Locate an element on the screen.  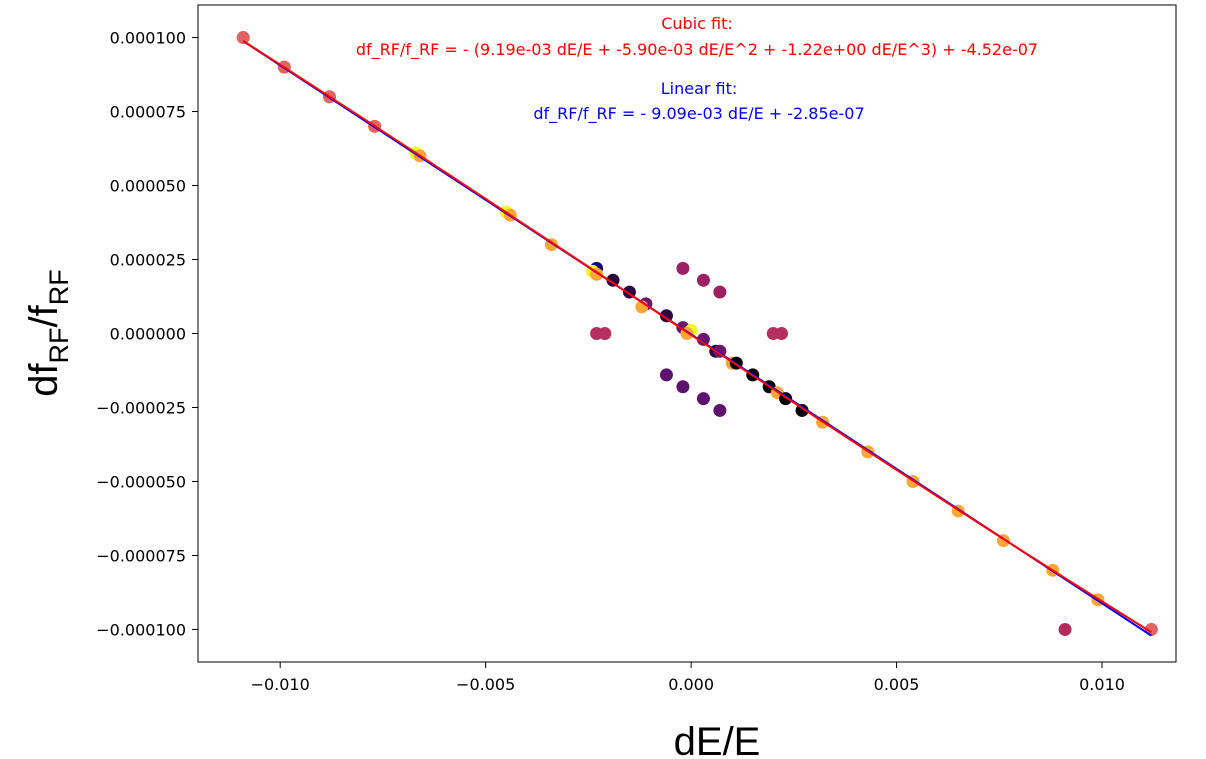
x-axis: −0.010 −0.005 0.000 0.005 0.010 is located at coordinates (688, 678).